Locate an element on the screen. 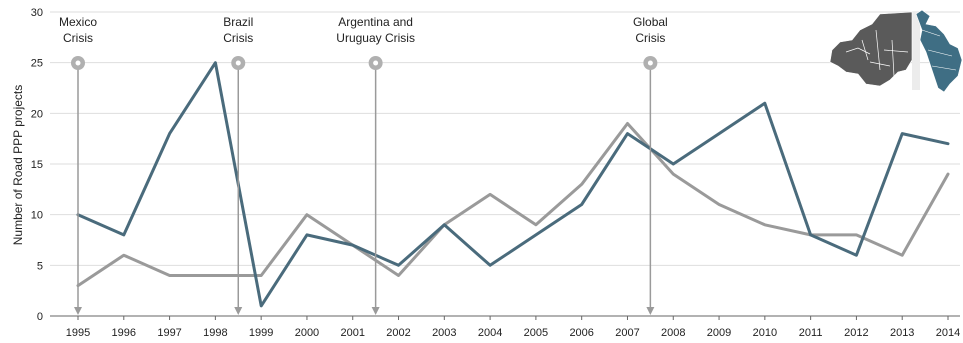  x-tick-label: 2009 is located at coordinates (719, 333).